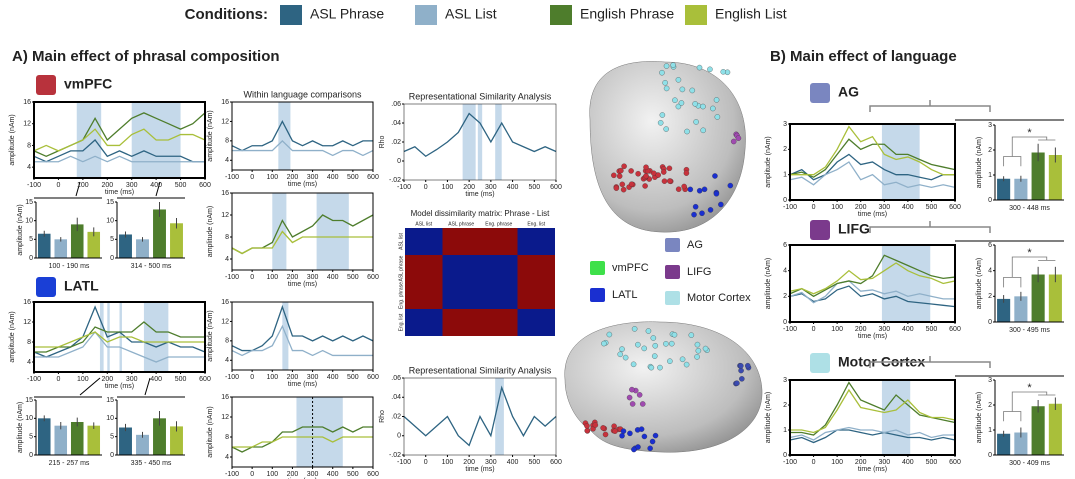 Image resolution: width=1075 pixels, height=479 pixels. What do you see at coordinates (132, 185) in the screenshot?
I see `x-tick-label: 300` at bounding box center [132, 185].